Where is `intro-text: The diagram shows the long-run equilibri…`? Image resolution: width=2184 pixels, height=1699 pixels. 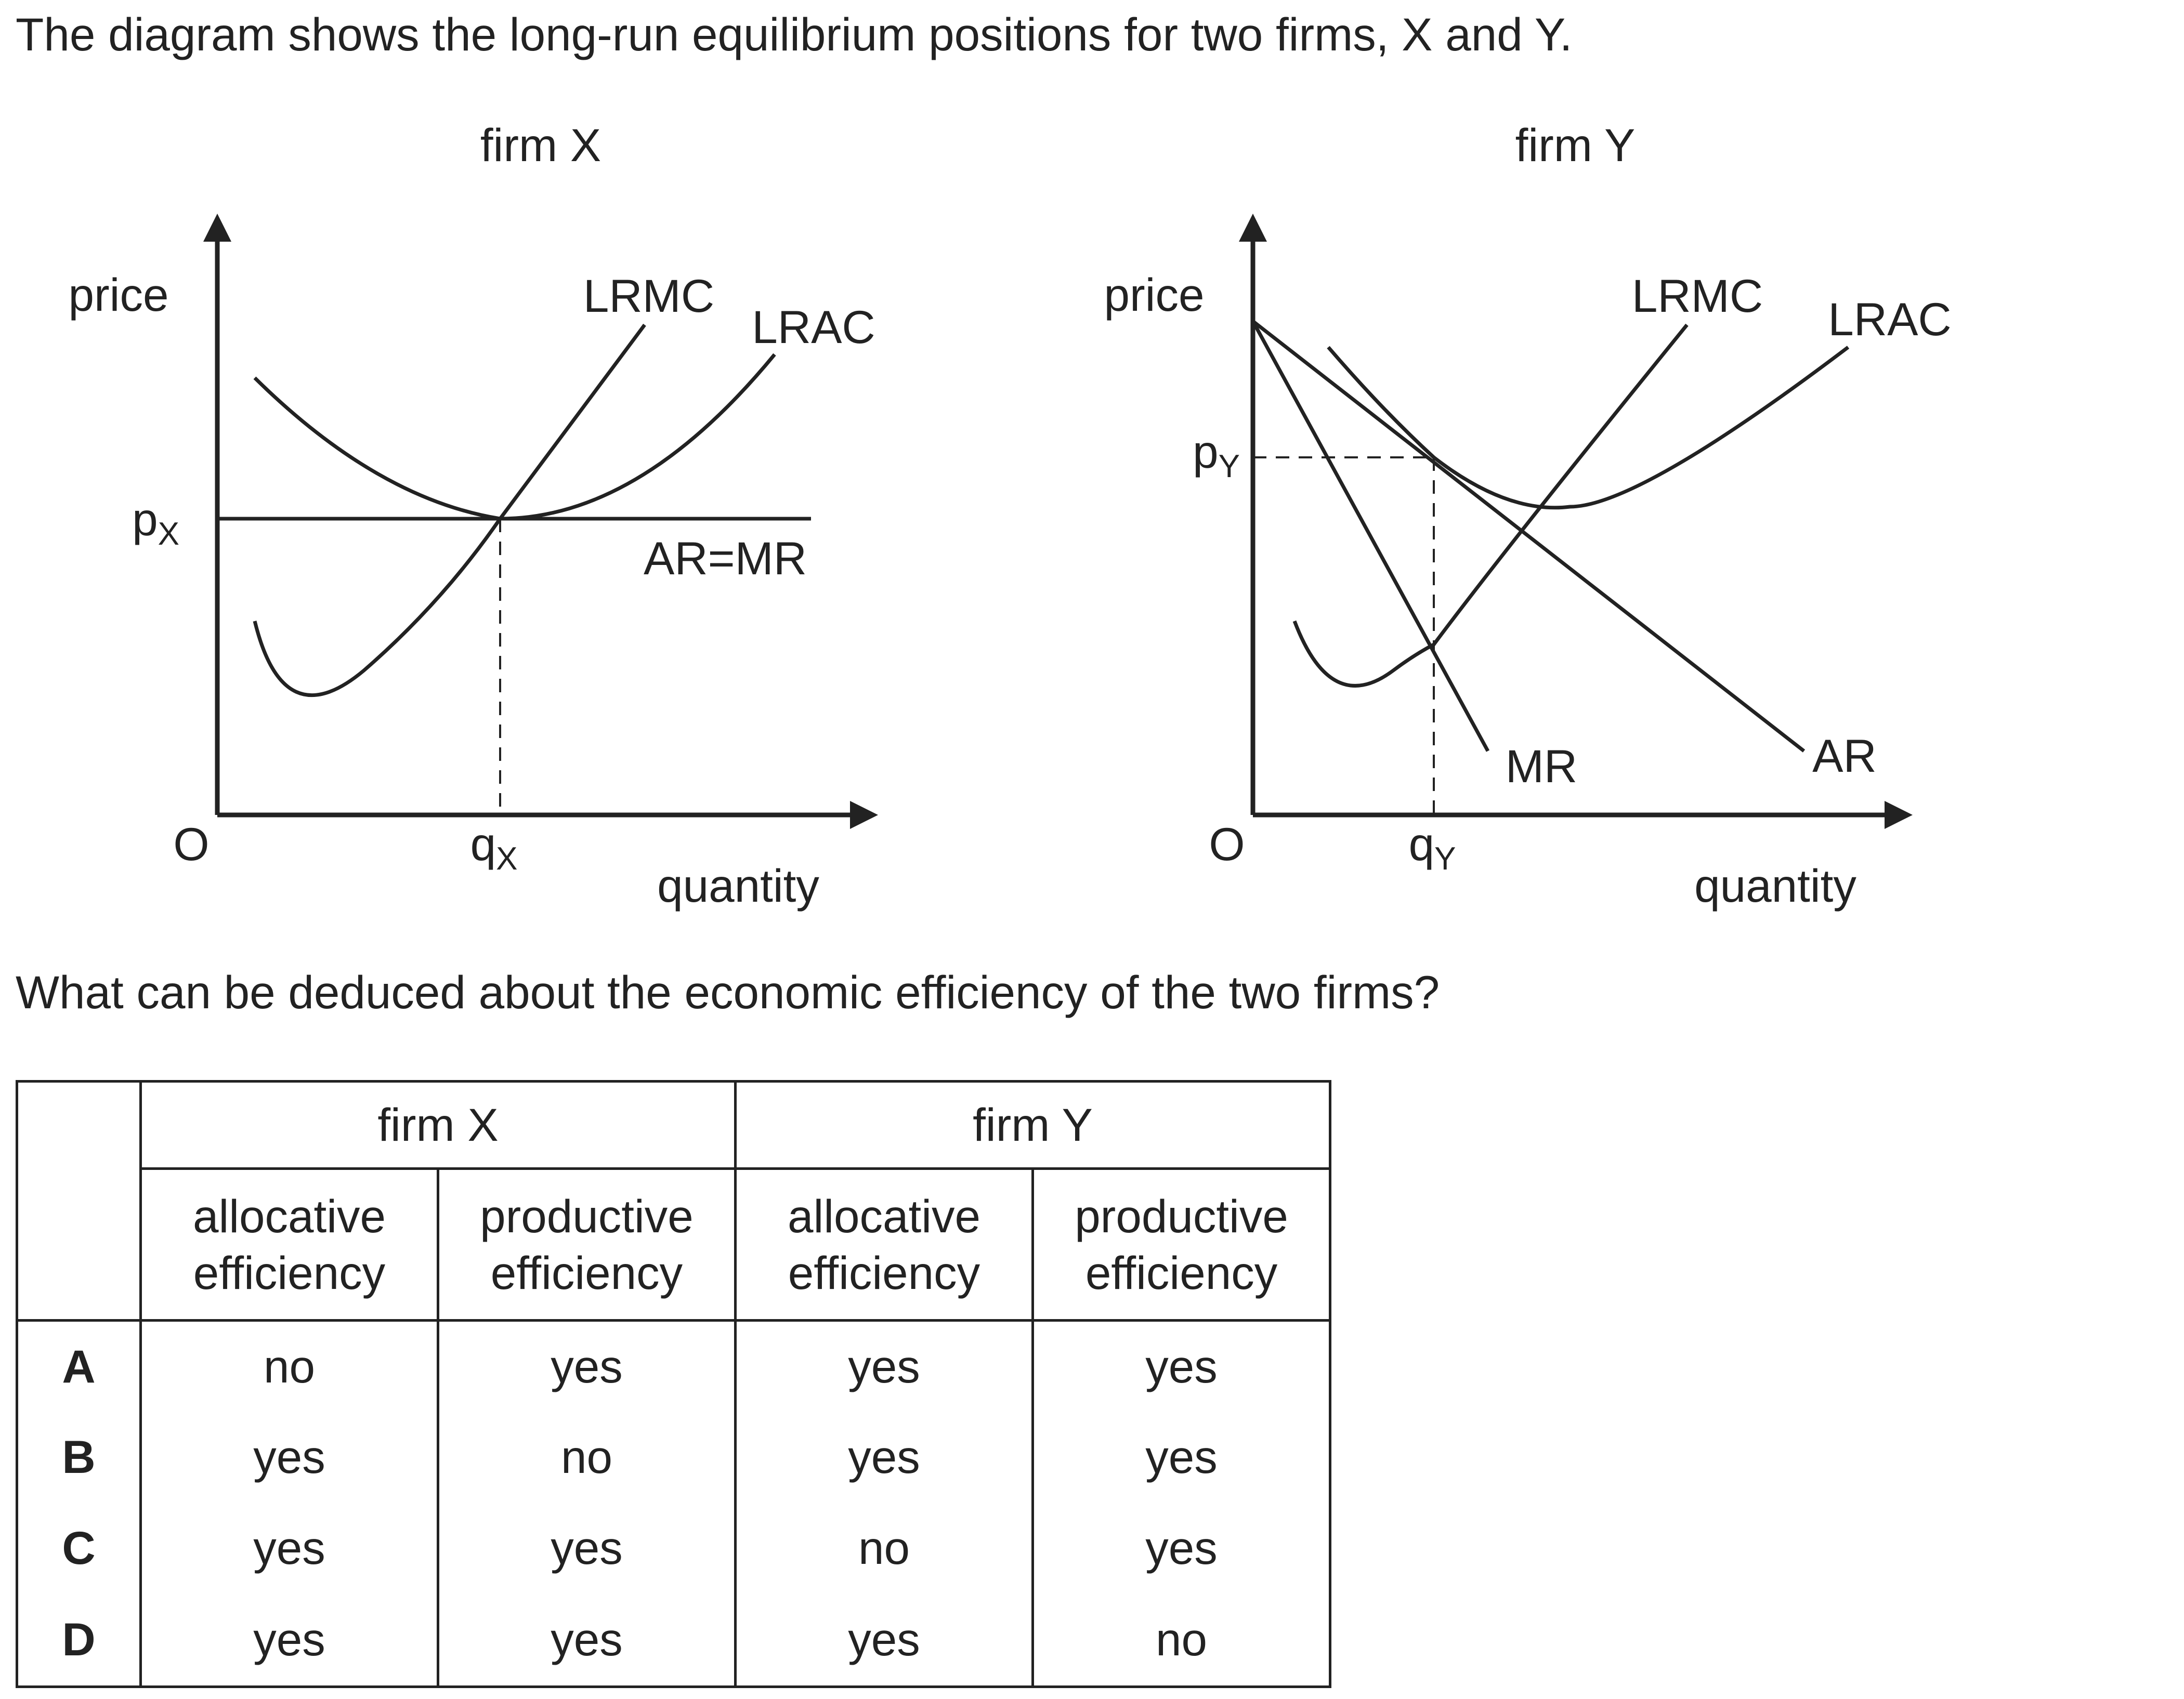 intro-text: The diagram shows the long-run equilibri… is located at coordinates (795, 34).